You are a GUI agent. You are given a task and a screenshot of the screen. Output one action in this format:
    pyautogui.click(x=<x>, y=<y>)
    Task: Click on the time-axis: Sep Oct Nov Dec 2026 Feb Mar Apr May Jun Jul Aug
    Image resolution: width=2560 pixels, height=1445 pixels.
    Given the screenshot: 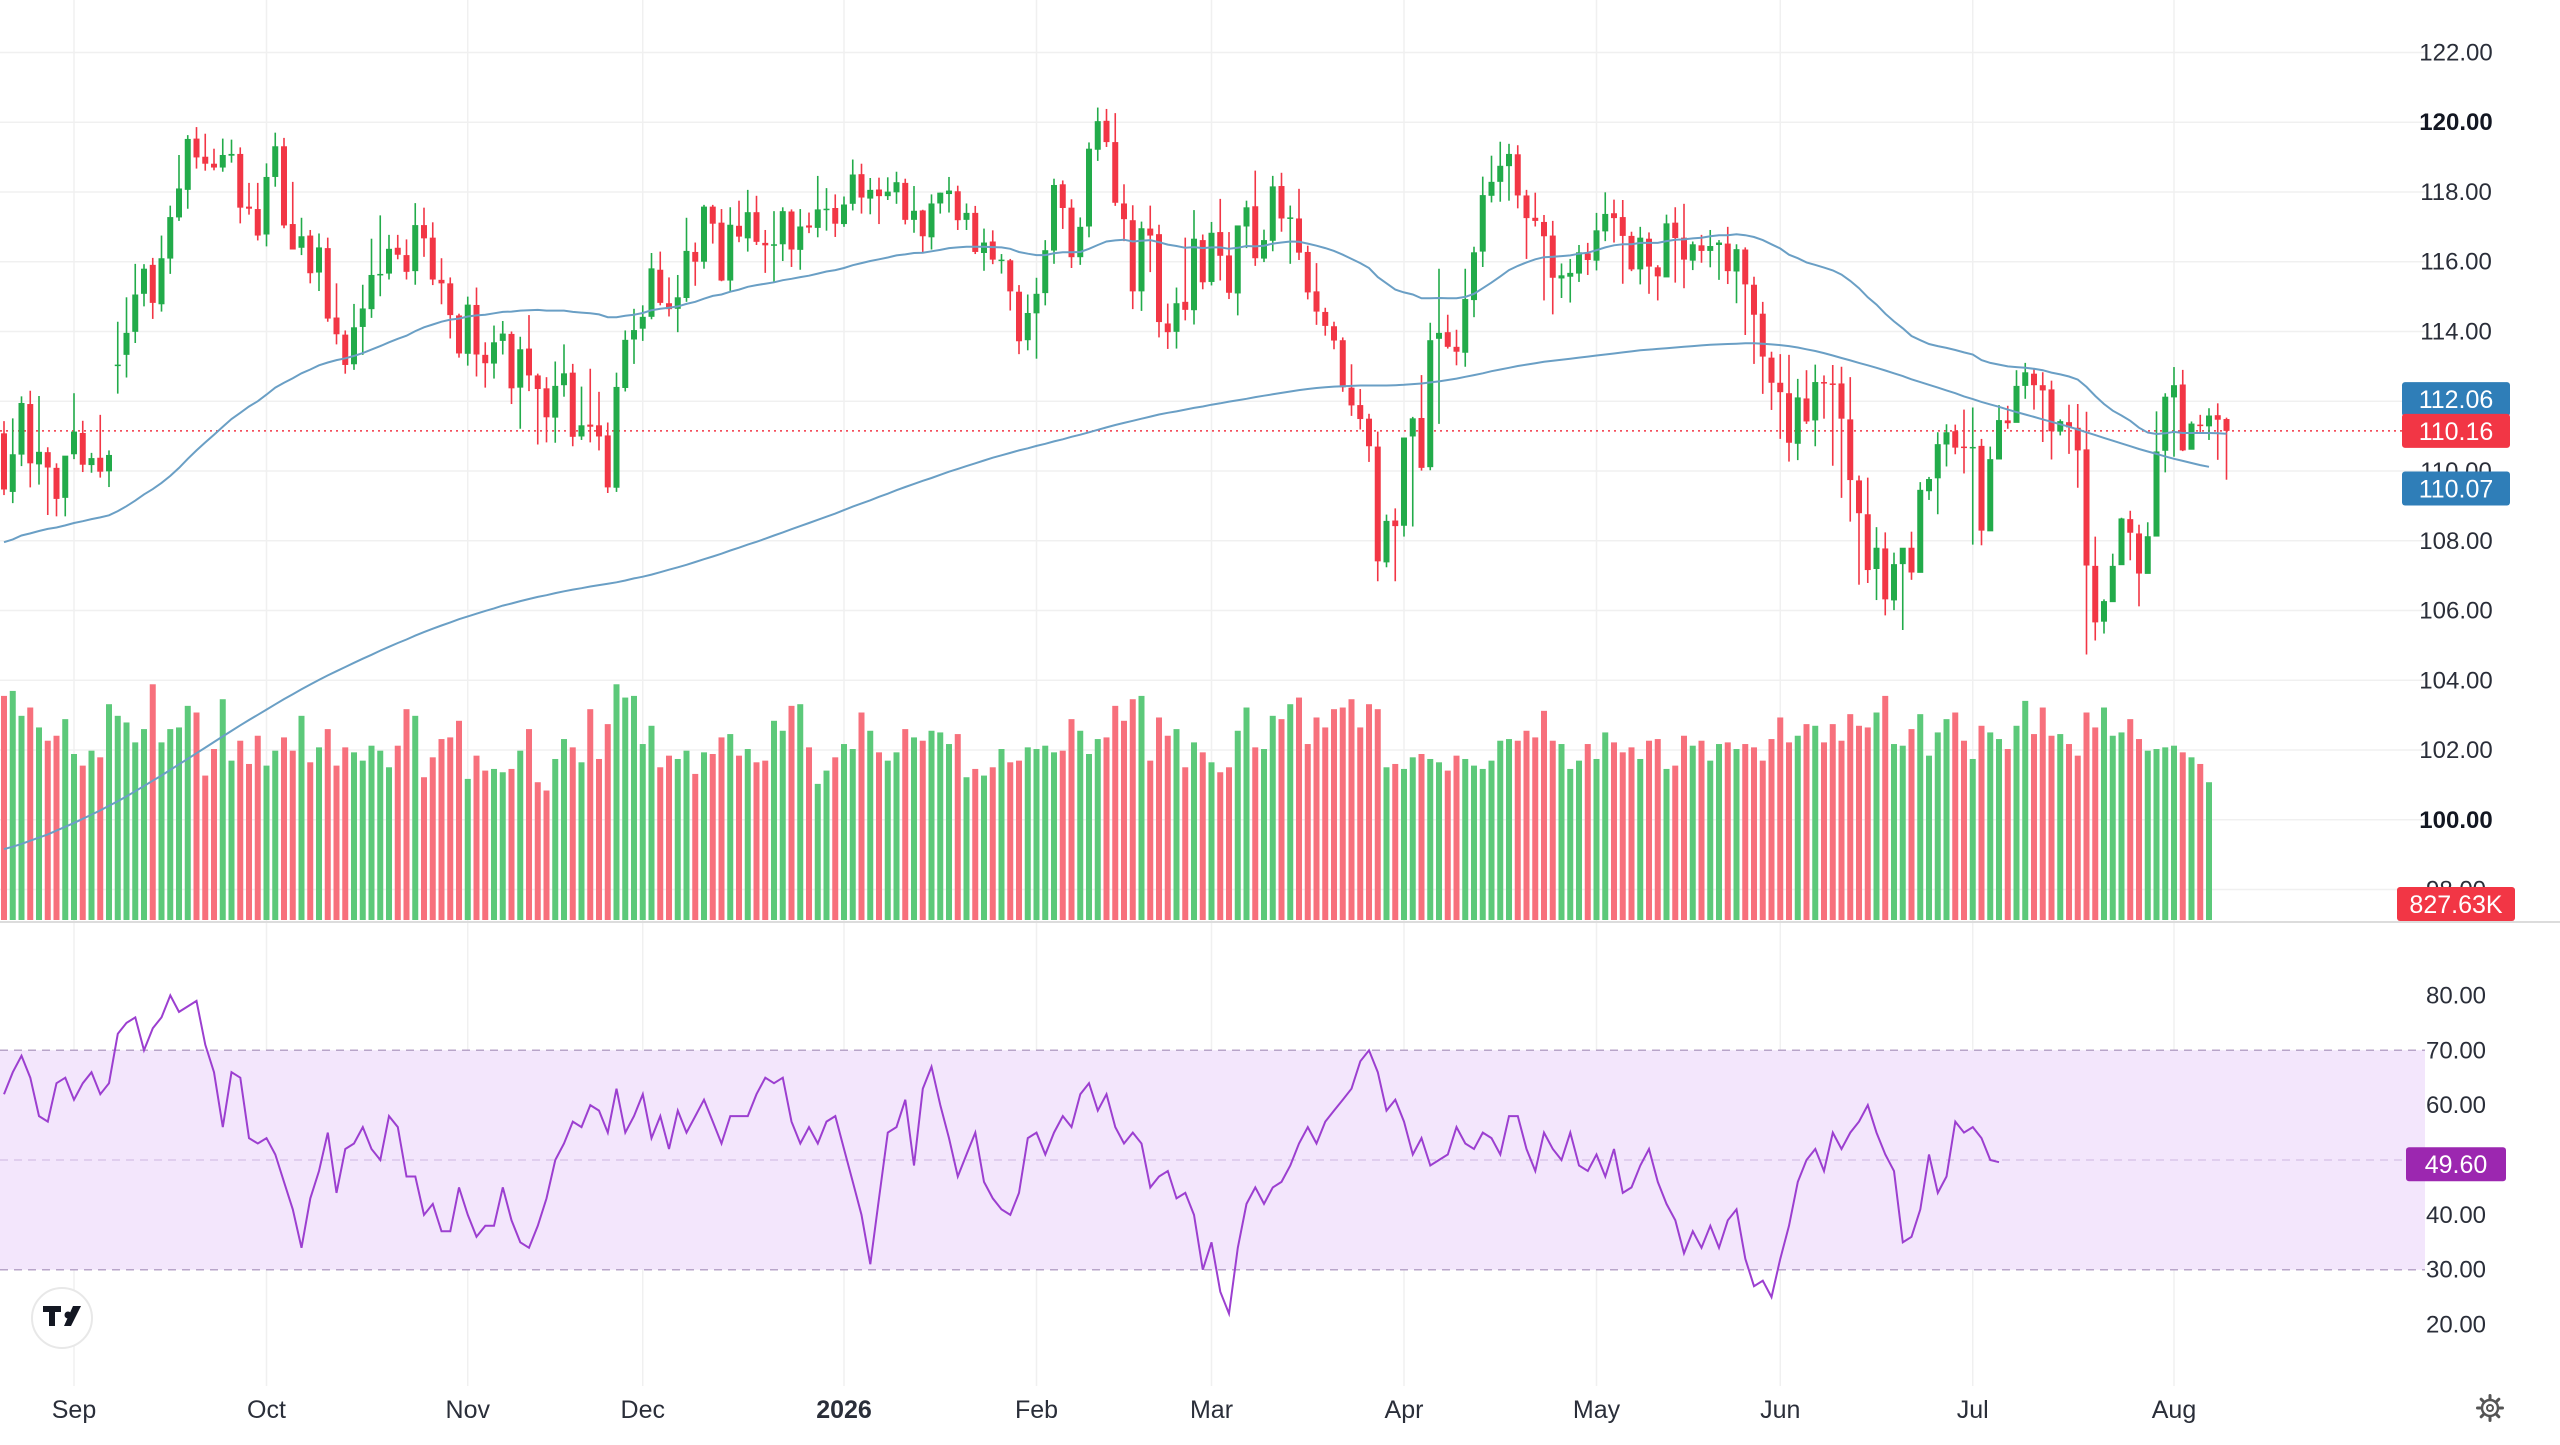 What is the action you would take?
    pyautogui.click(x=1124, y=1410)
    